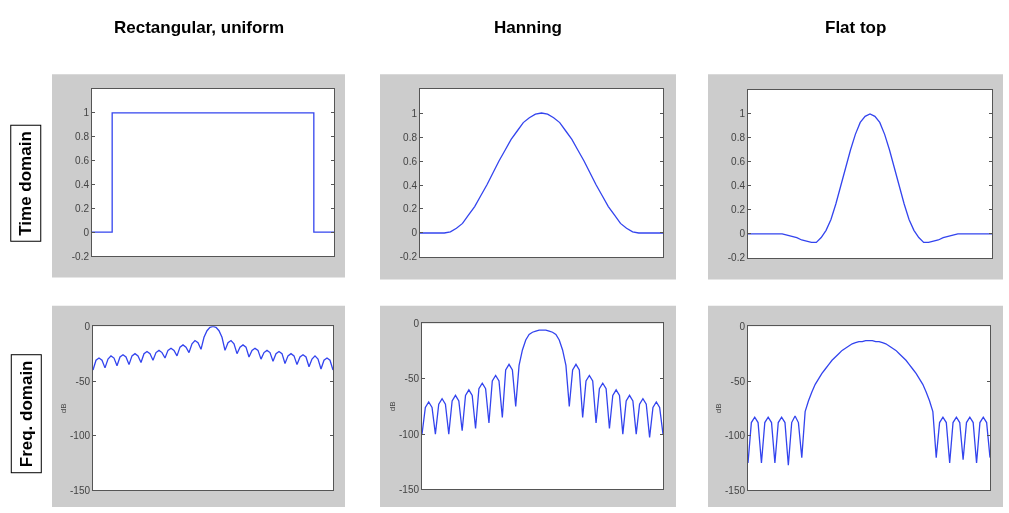 The image size is (1009, 513). What do you see at coordinates (26, 414) in the screenshot?
I see `text: Freq. domain` at bounding box center [26, 414].